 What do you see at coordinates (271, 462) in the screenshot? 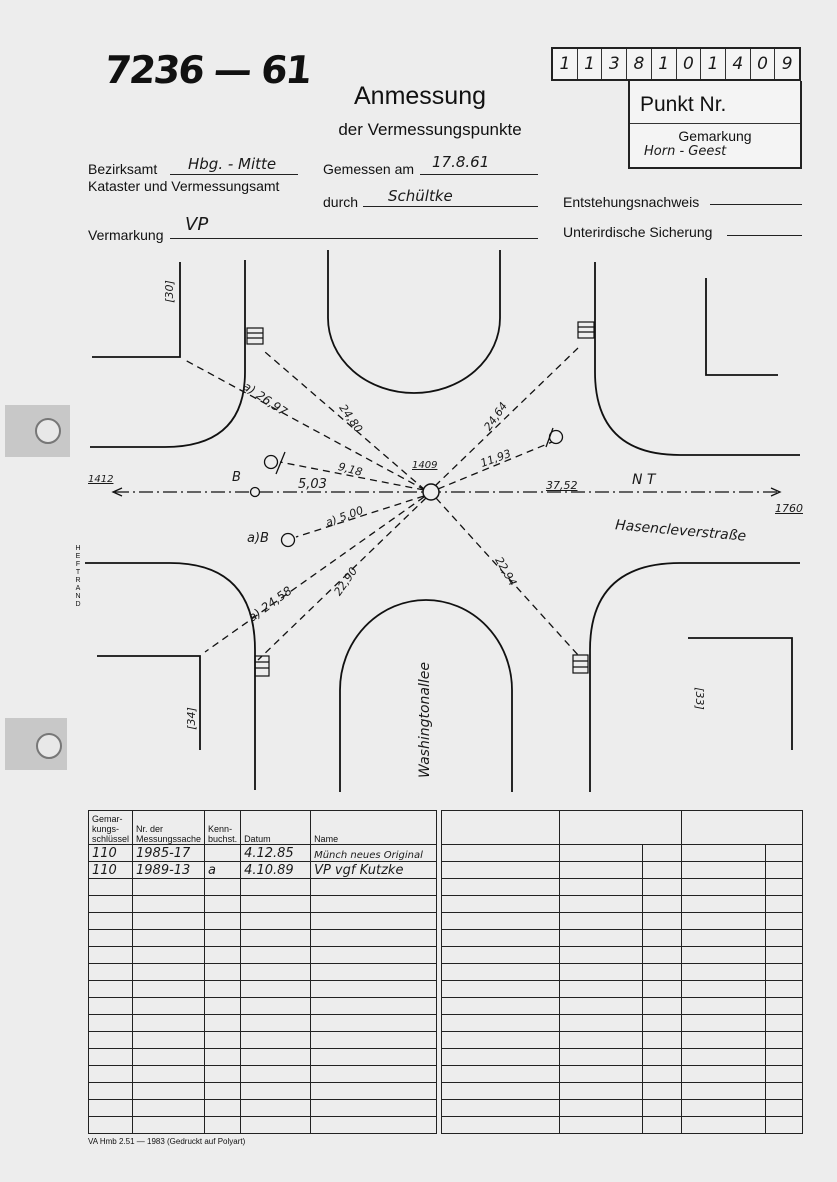
I see `pole-circle` at bounding box center [271, 462].